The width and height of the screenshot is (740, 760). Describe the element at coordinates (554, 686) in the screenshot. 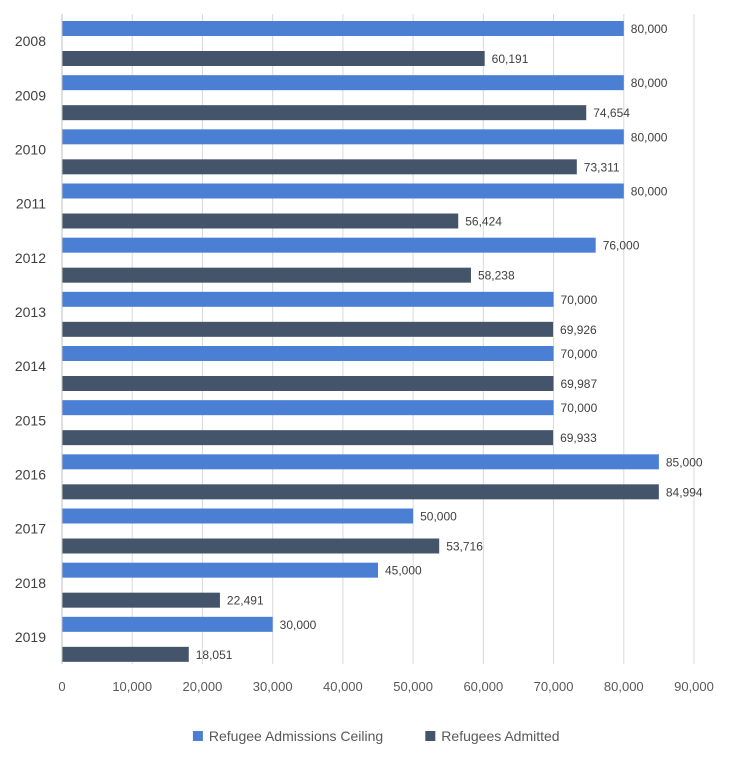

I see `x-tick-label: 70,000` at that location.